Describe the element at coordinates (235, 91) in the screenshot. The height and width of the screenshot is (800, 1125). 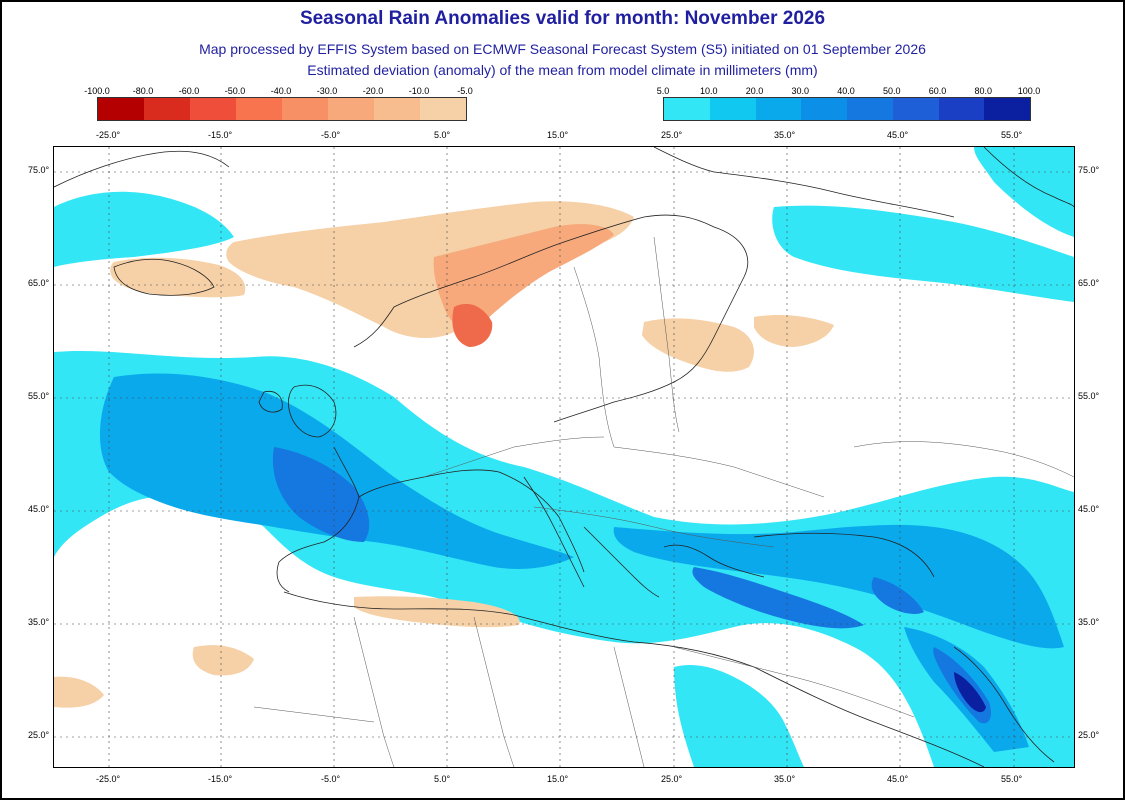
I see `legend_negative-label: -50.0` at that location.